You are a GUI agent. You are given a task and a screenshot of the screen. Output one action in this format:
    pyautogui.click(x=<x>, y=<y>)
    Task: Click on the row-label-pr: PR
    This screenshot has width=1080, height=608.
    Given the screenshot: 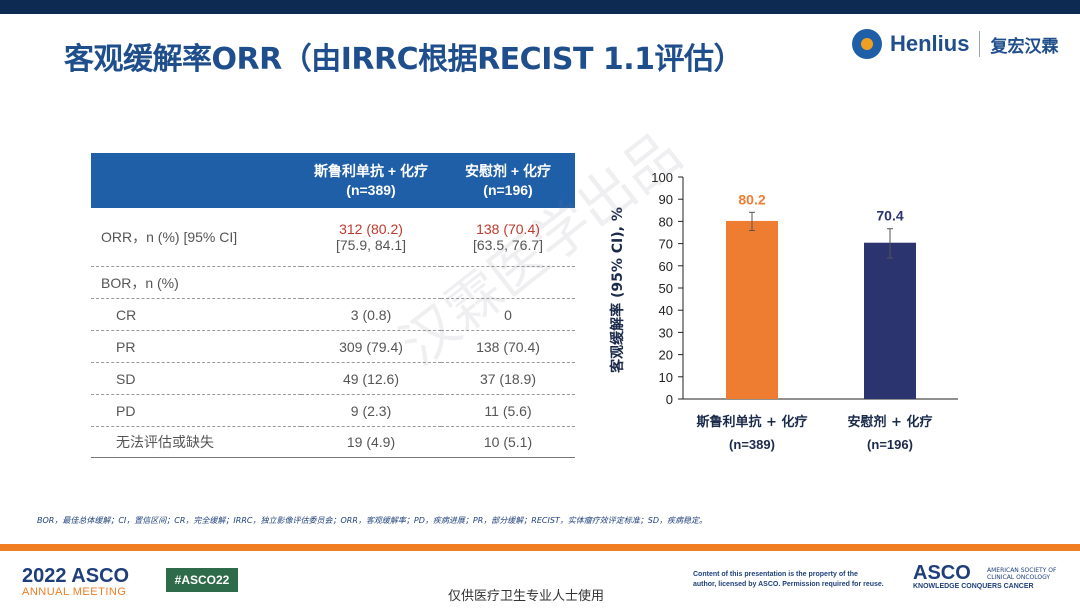 What is the action you would take?
    pyautogui.click(x=196, y=346)
    